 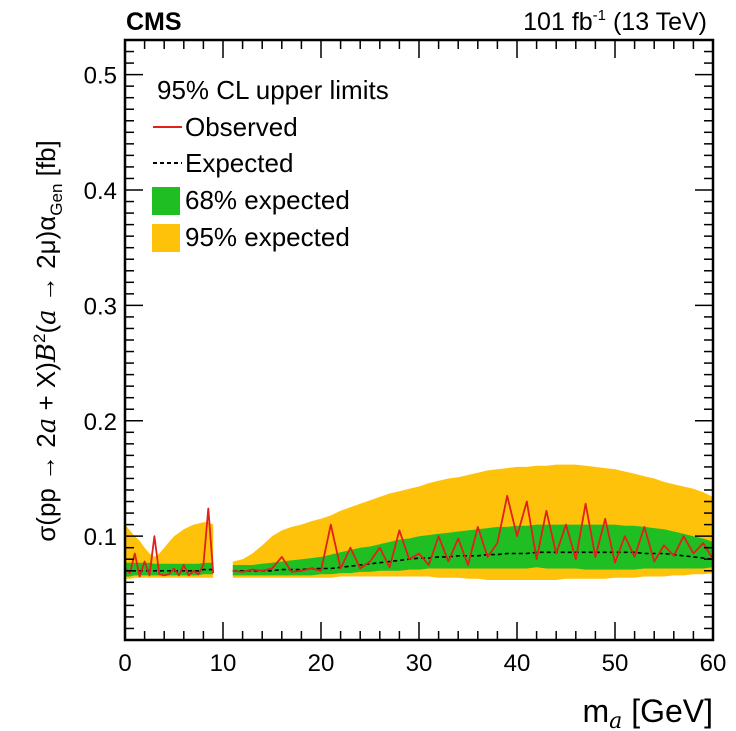 What do you see at coordinates (100, 191) in the screenshot?
I see `y-tick-label: 0.4` at bounding box center [100, 191].